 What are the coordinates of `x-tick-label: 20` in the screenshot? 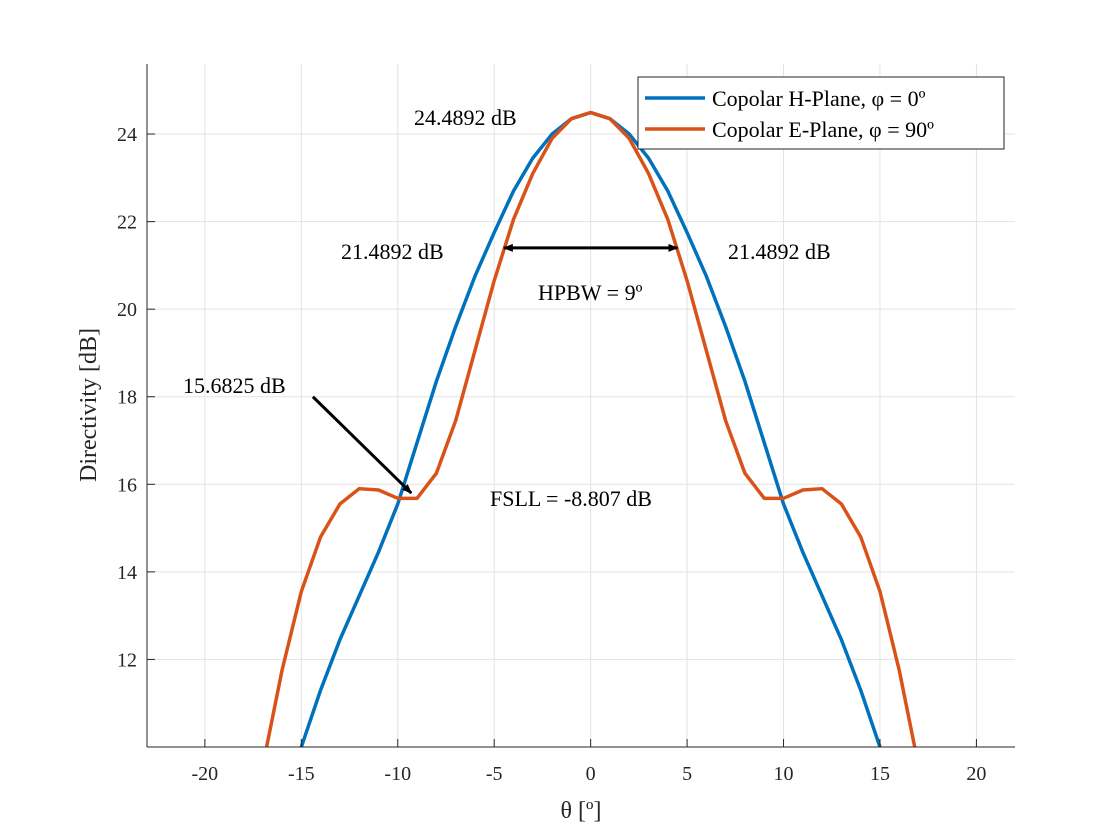 It's located at (976, 774).